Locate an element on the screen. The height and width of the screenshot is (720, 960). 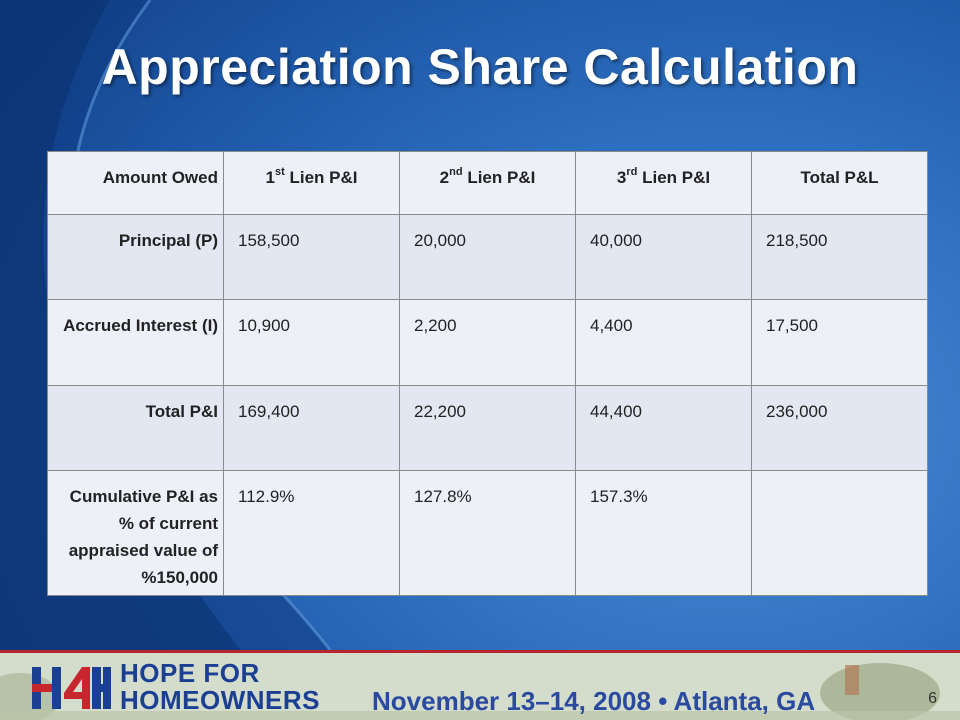
header-2nd-rest: Lien P&I is located at coordinates (499, 177).